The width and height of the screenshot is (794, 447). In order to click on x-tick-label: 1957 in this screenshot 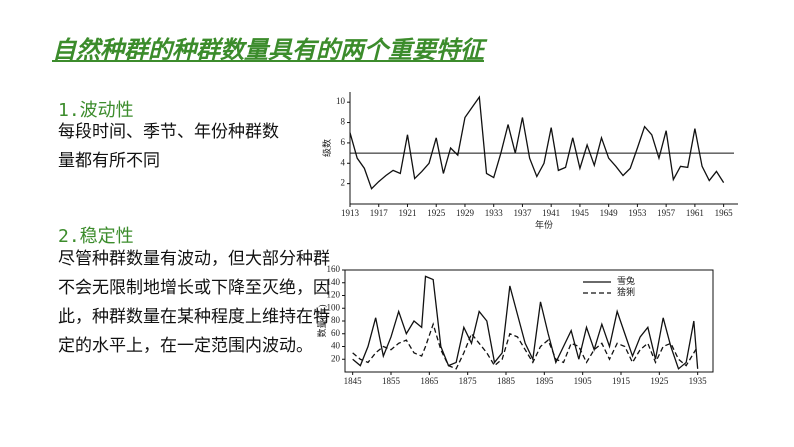, I will do `click(666, 213)`.